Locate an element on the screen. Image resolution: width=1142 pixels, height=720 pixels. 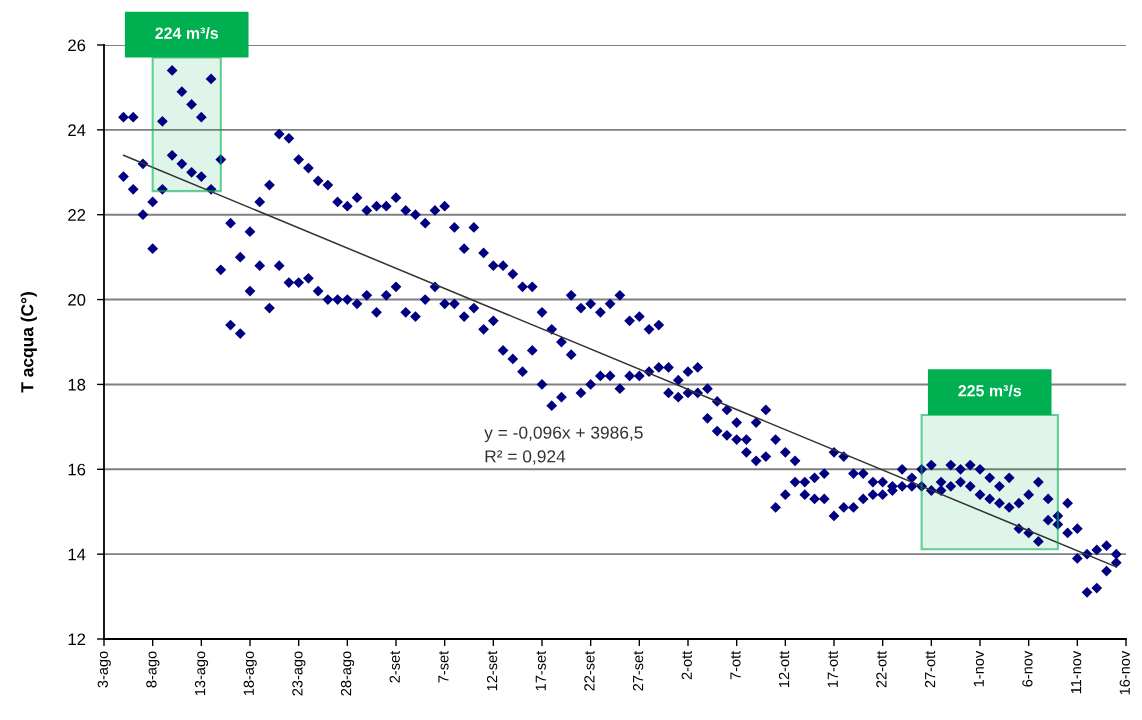
x-tick-label: 12-ott is located at coordinates (784, 668).